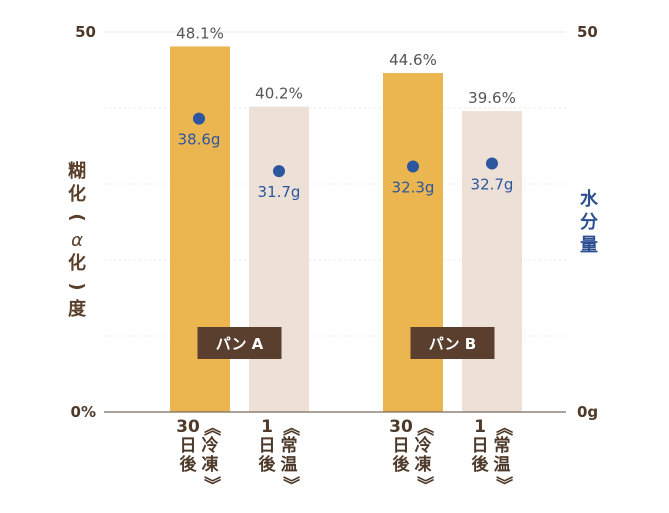  Describe the element at coordinates (413, 60) in the screenshot. I see `bar-value-label: 44.6%` at that location.